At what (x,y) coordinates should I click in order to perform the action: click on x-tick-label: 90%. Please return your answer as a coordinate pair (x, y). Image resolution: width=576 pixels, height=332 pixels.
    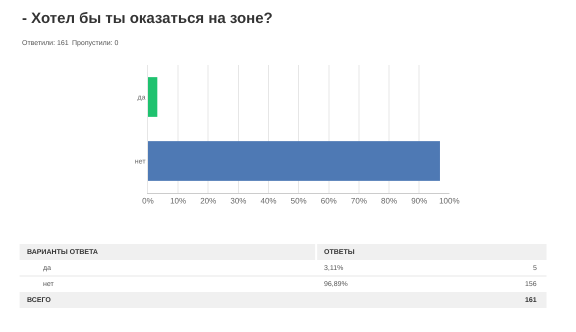
    Looking at the image, I should click on (419, 201).